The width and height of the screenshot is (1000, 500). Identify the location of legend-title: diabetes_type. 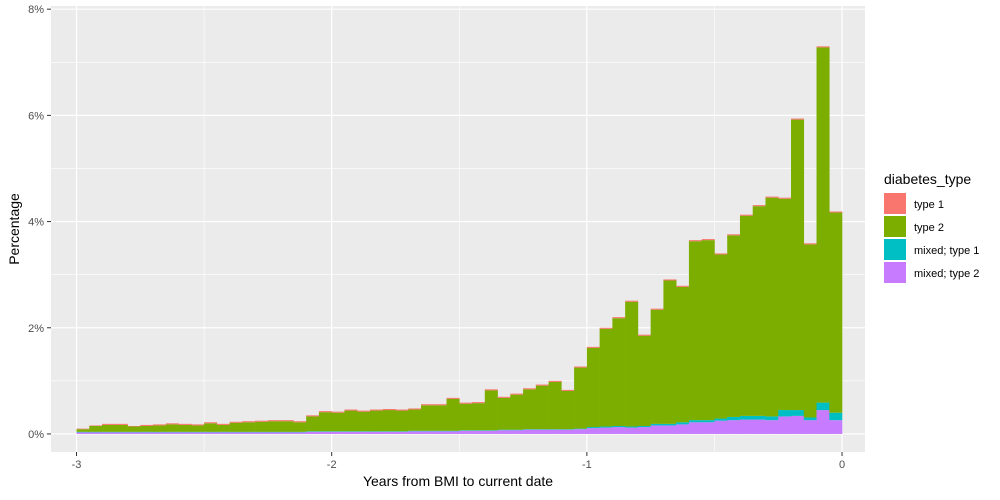
(927, 179).